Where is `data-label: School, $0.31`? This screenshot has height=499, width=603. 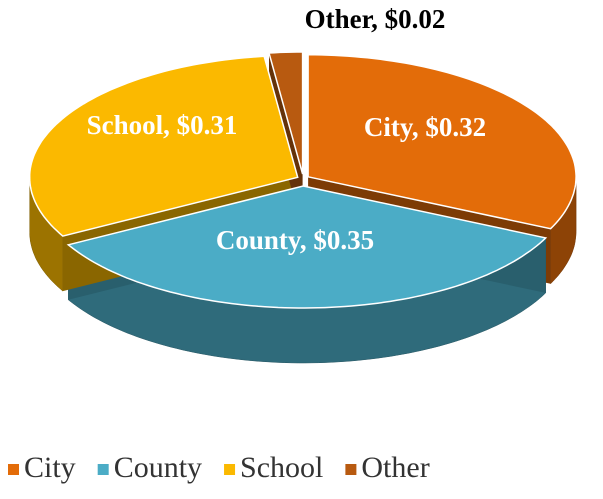 data-label: School, $0.31 is located at coordinates (162, 125).